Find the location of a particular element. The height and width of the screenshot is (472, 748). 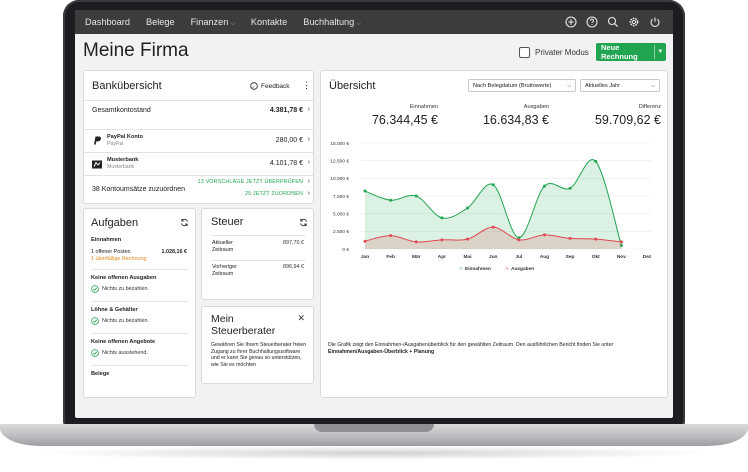

expenses-kpi-label: Ausgaben is located at coordinates (536, 107).